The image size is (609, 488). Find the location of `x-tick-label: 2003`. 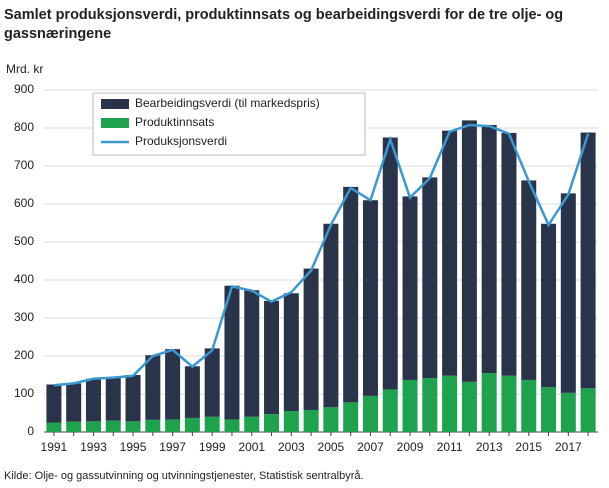

x-tick-label: 2003 is located at coordinates (291, 447).